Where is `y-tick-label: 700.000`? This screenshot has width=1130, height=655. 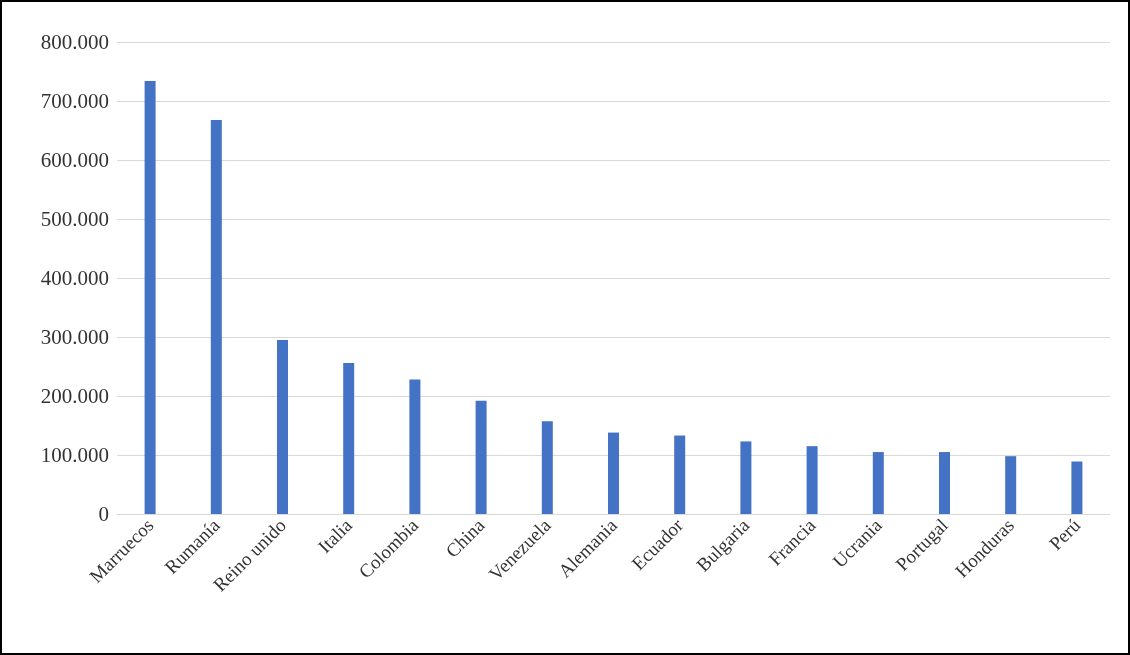
y-tick-label: 700.000 is located at coordinates (74, 101).